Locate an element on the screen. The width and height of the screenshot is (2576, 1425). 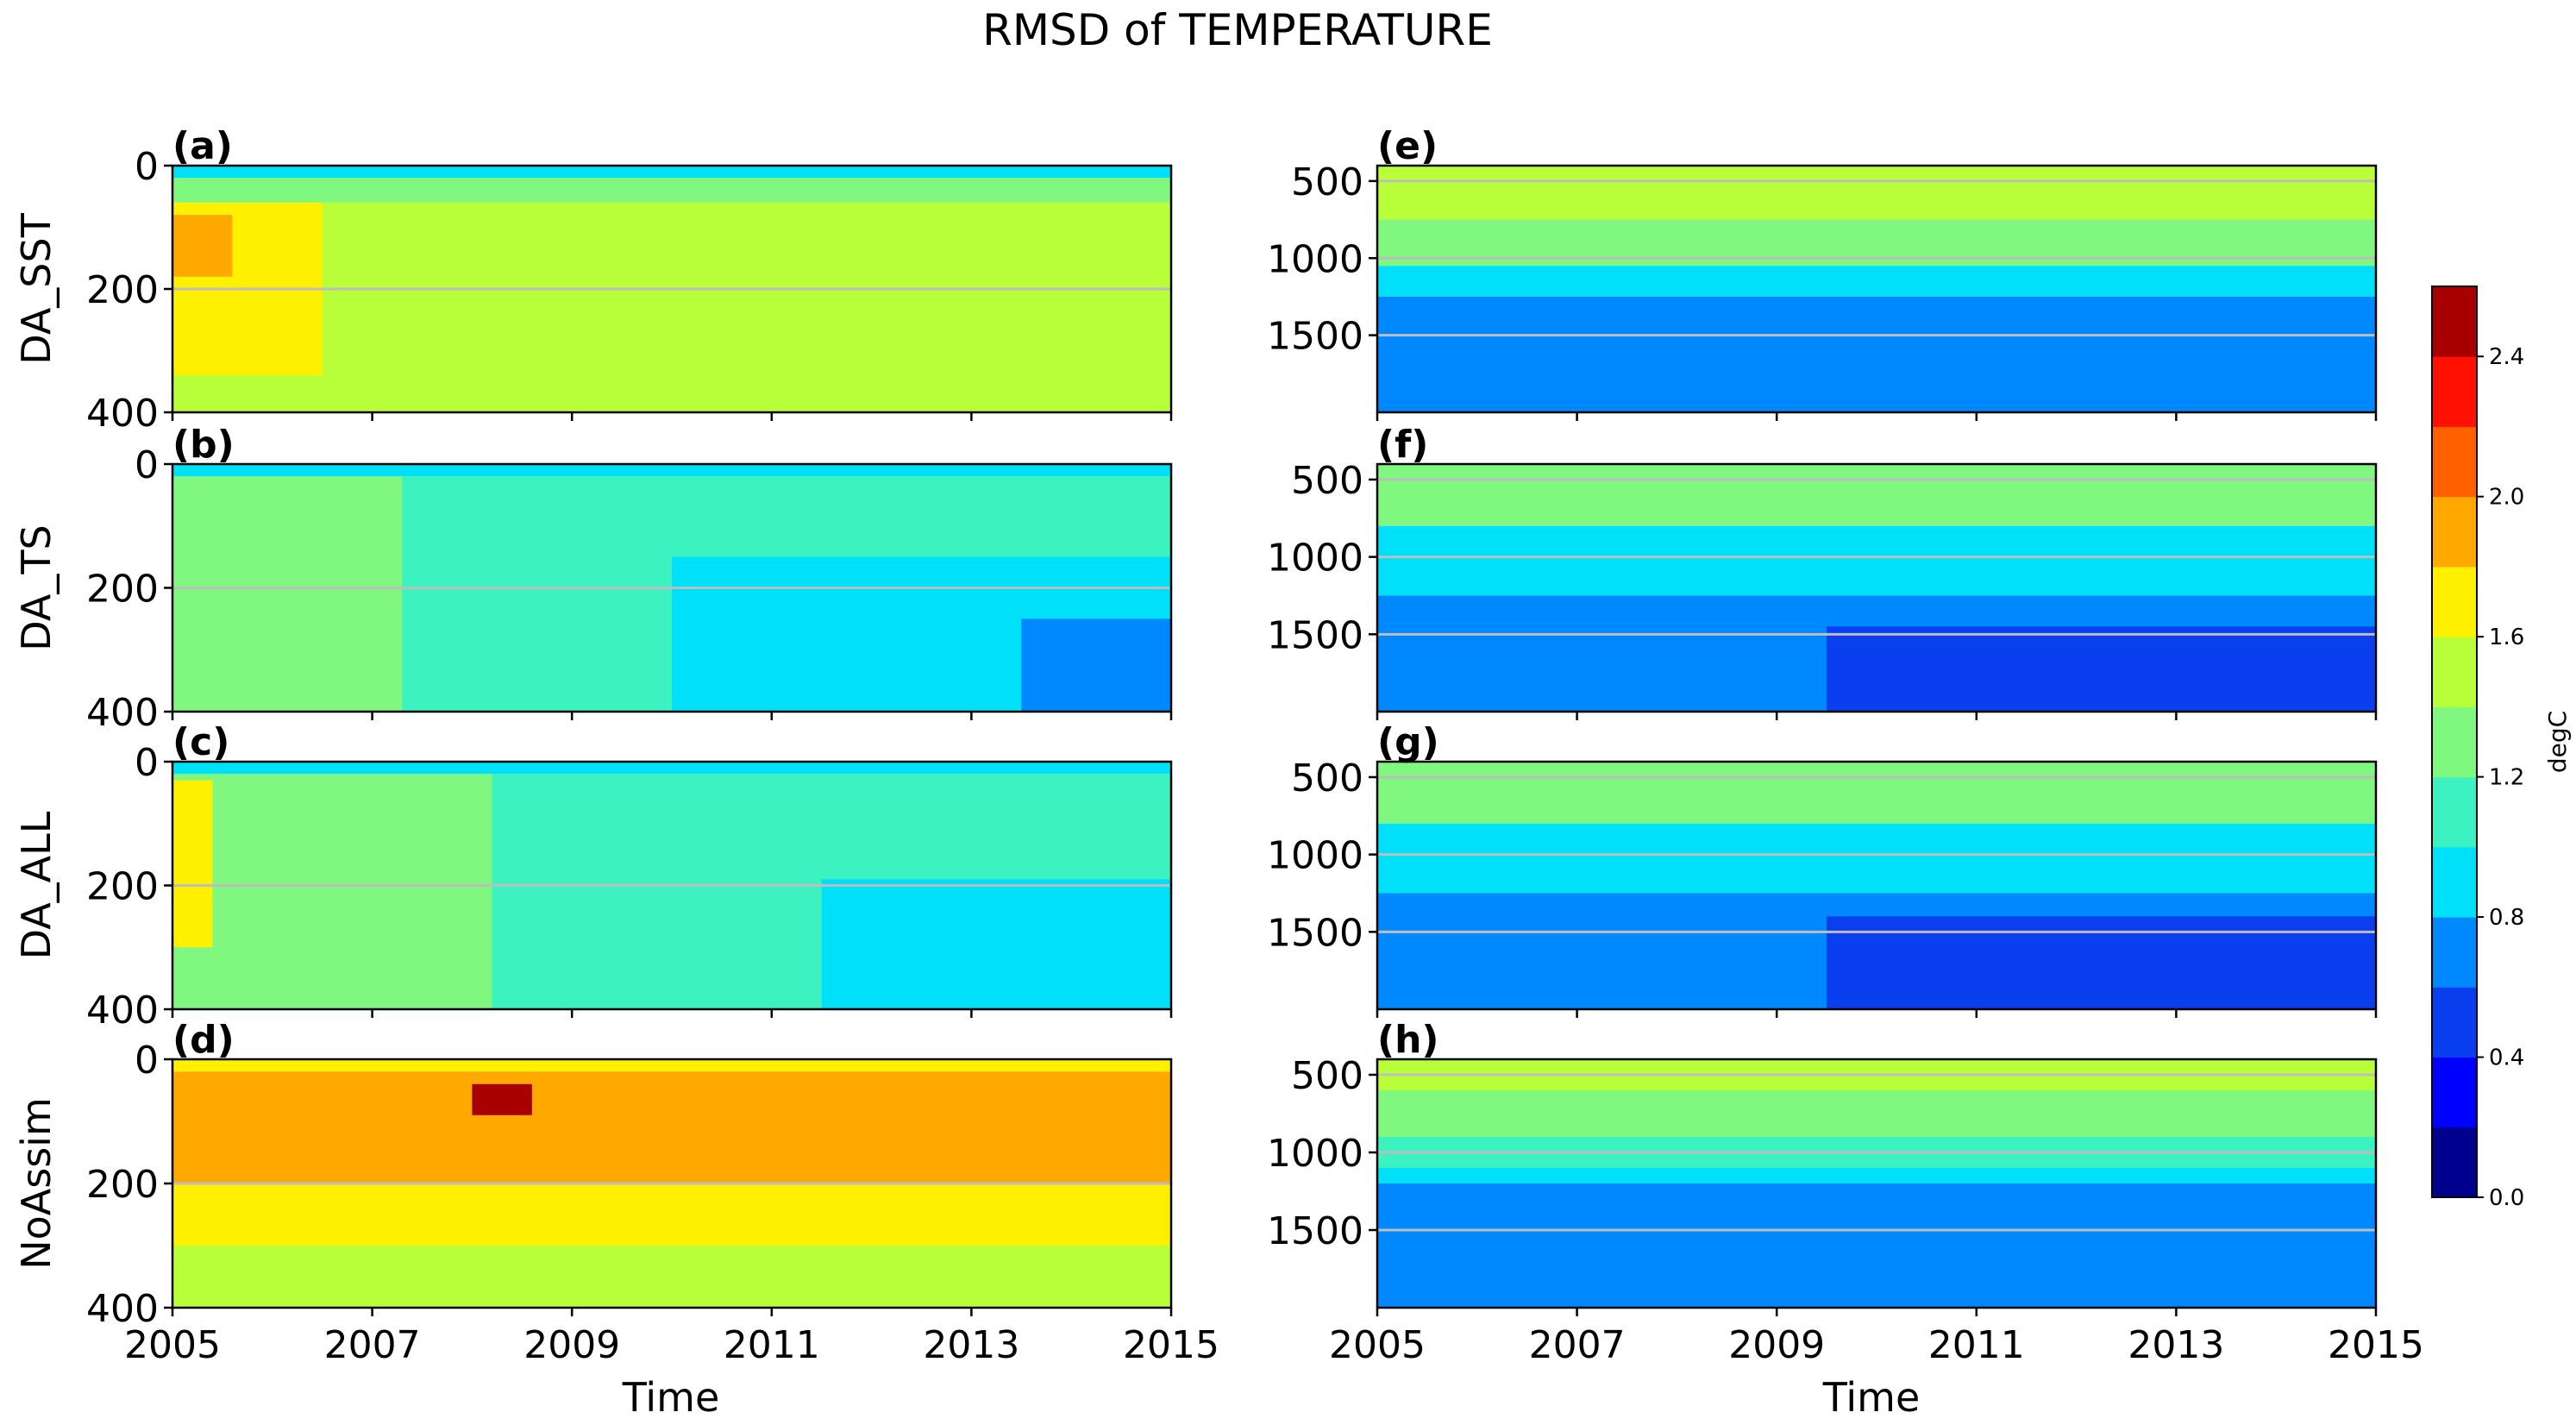
y-axis-label: DA_SST is located at coordinates (36, 288).